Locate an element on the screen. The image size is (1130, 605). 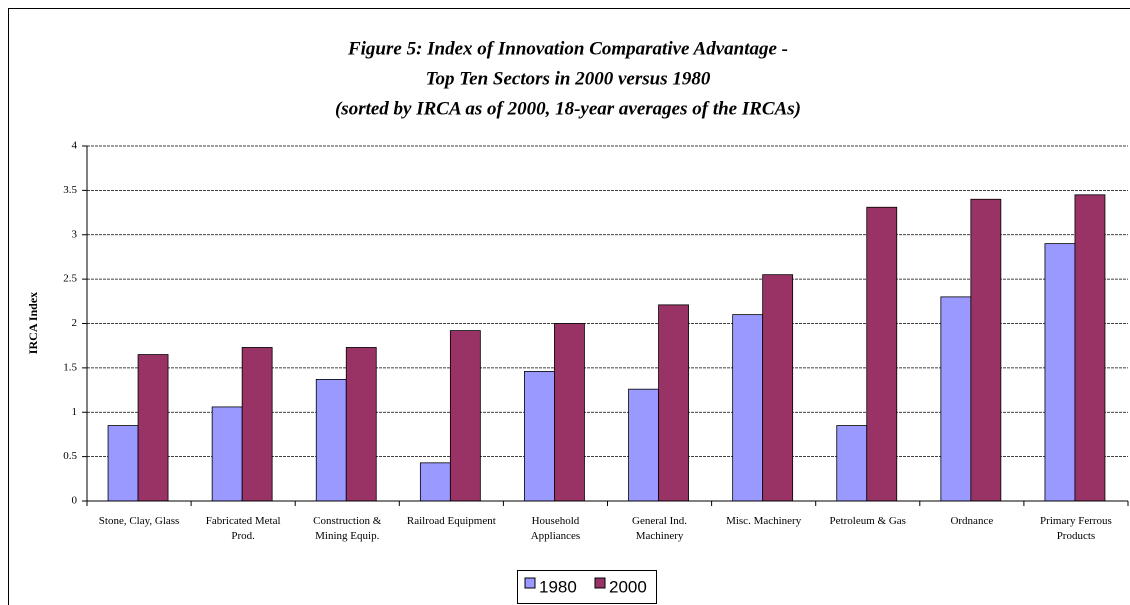
x-tick-label: Stone, Clay, Glass is located at coordinates (139, 521).